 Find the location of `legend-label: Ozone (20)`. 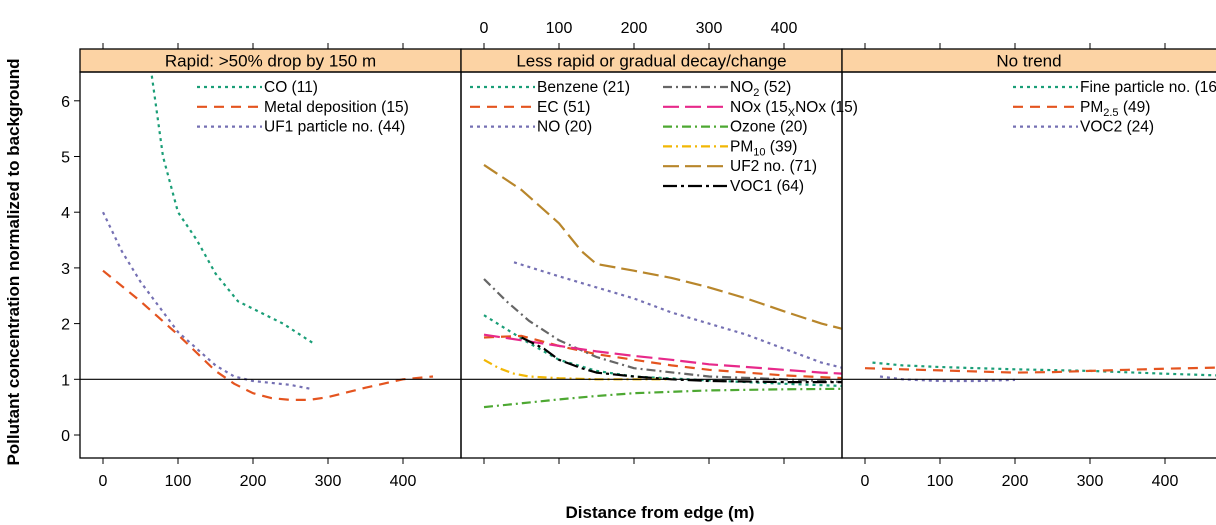

legend-label: Ozone (20) is located at coordinates (769, 127).